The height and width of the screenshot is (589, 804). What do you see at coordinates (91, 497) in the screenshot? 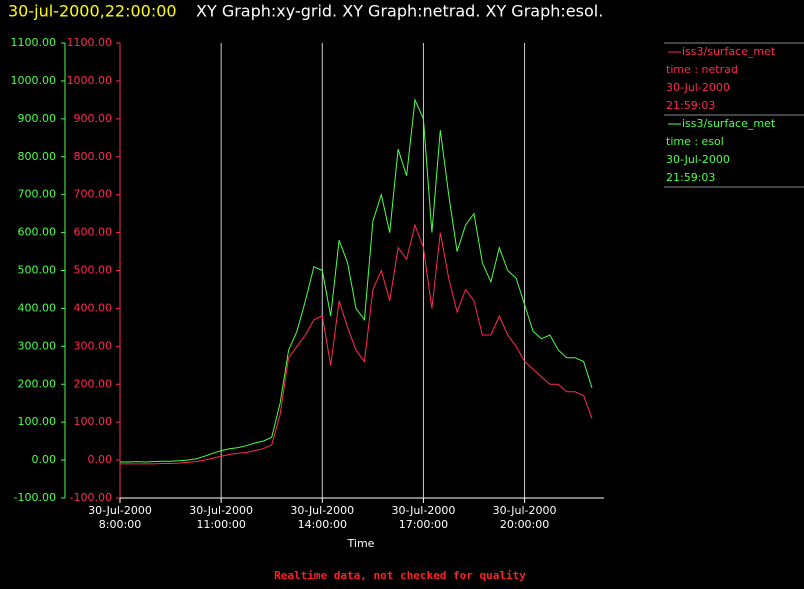
I see `y2-tick-label: -100.00` at bounding box center [91, 497].